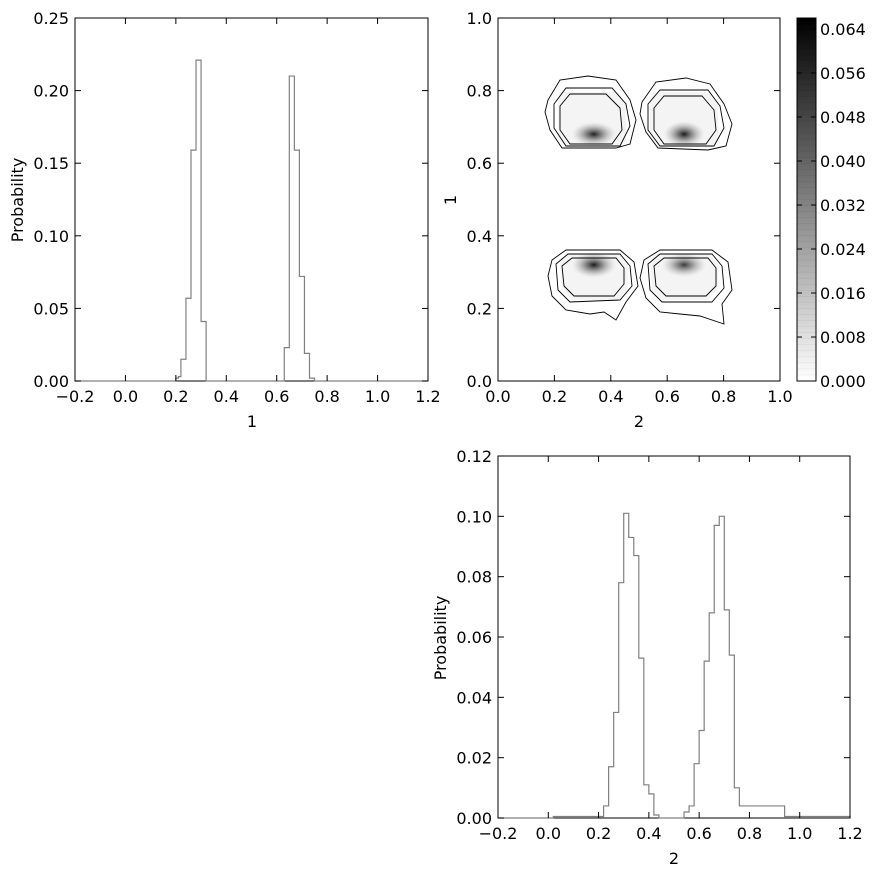 The height and width of the screenshot is (877, 876). I want to click on hist2-ytick-label: 0.08, so click(474, 577).